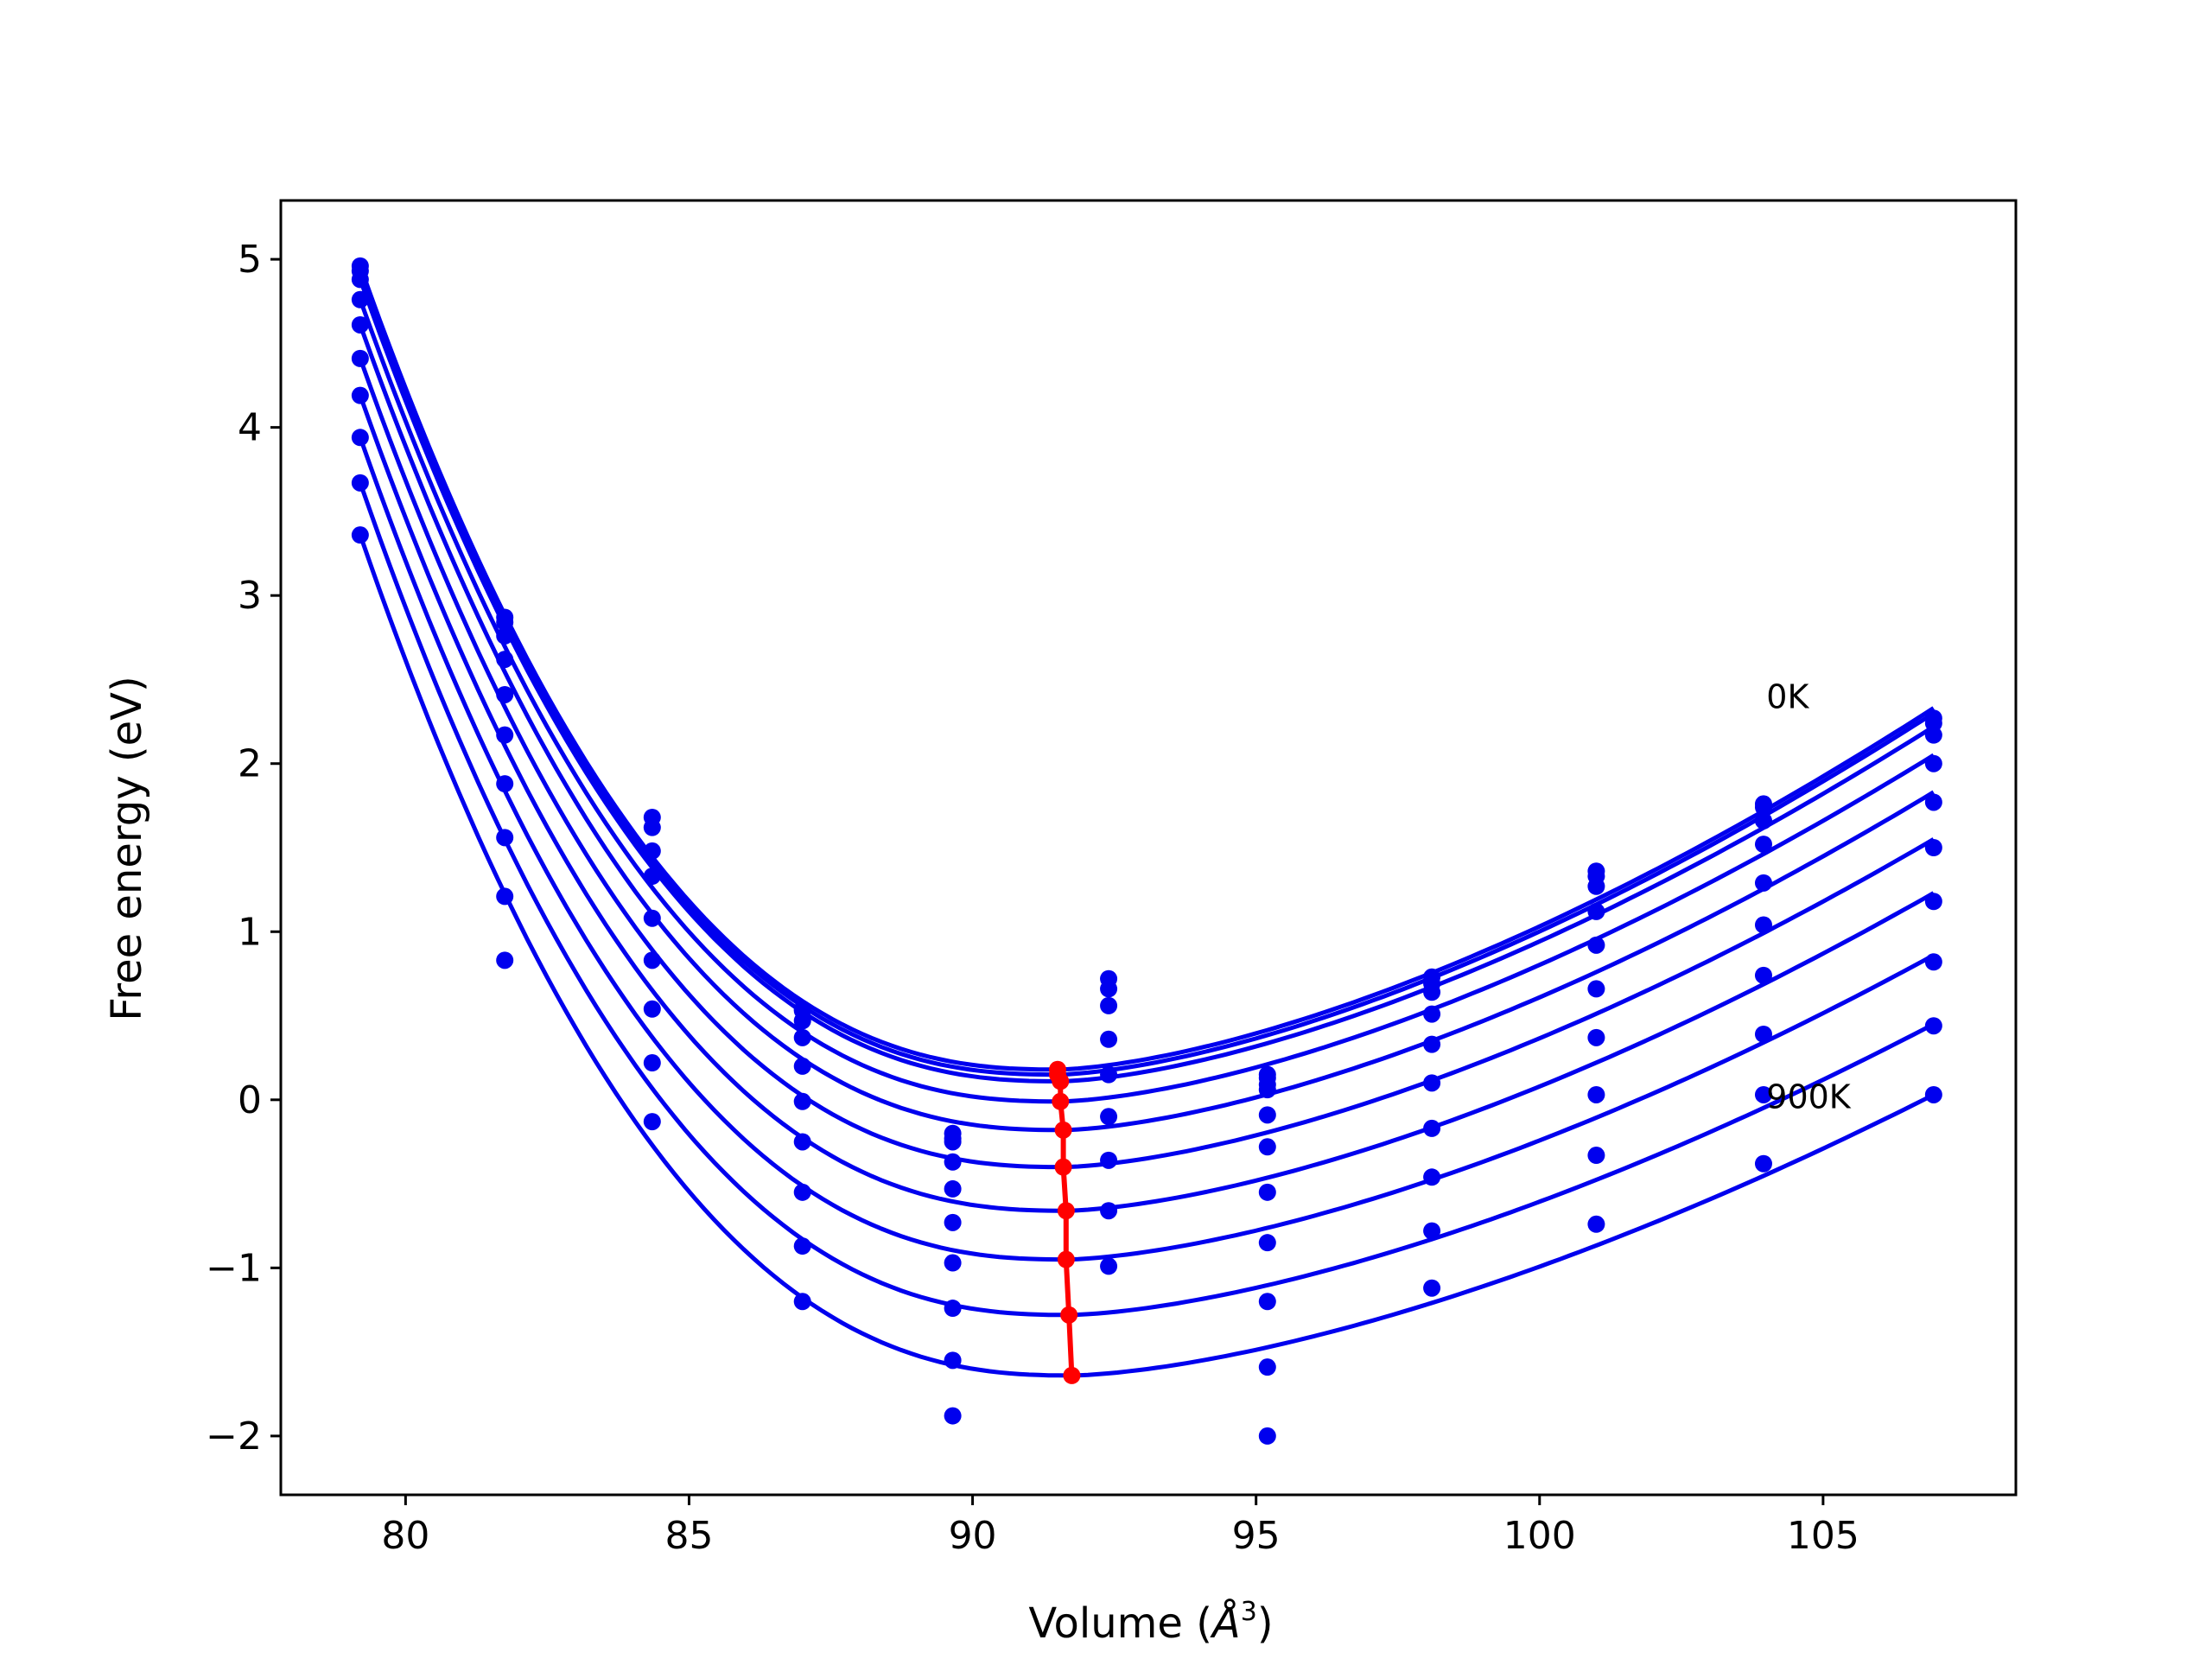  I want to click on y-tick-label: −2, so click(234, 1436).